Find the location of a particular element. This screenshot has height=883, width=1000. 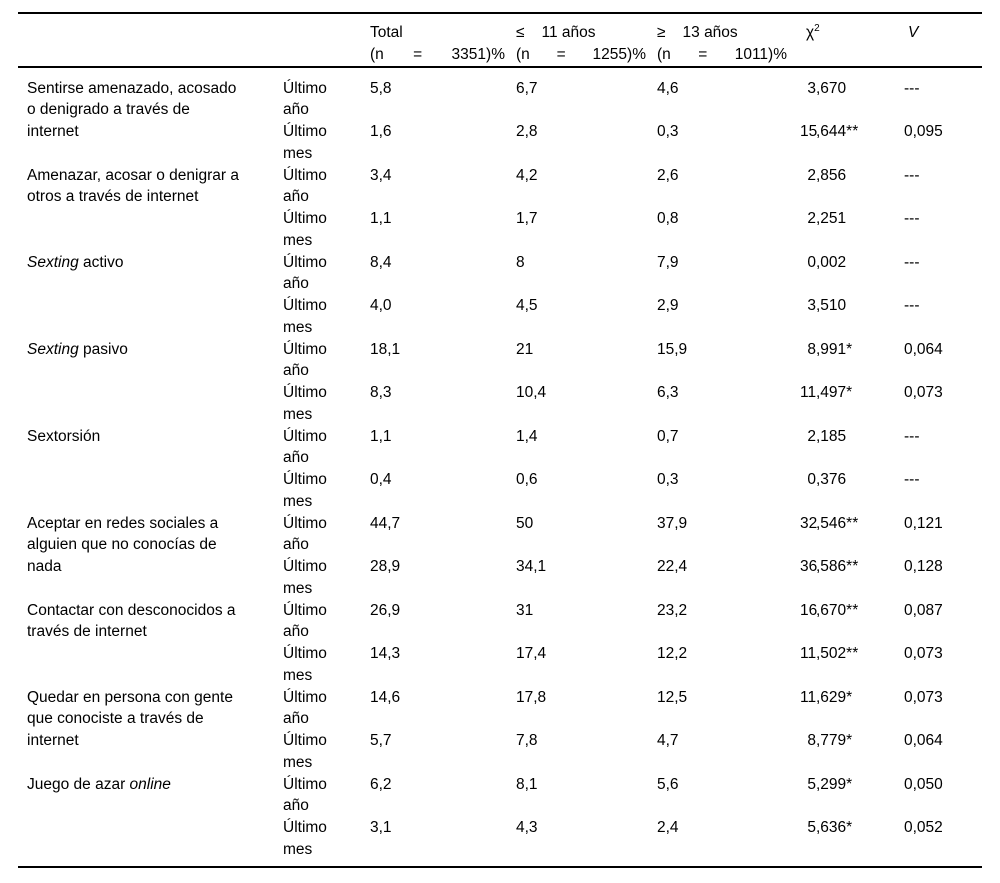

chi-square-frac: ,856 is located at coordinates (831, 175).